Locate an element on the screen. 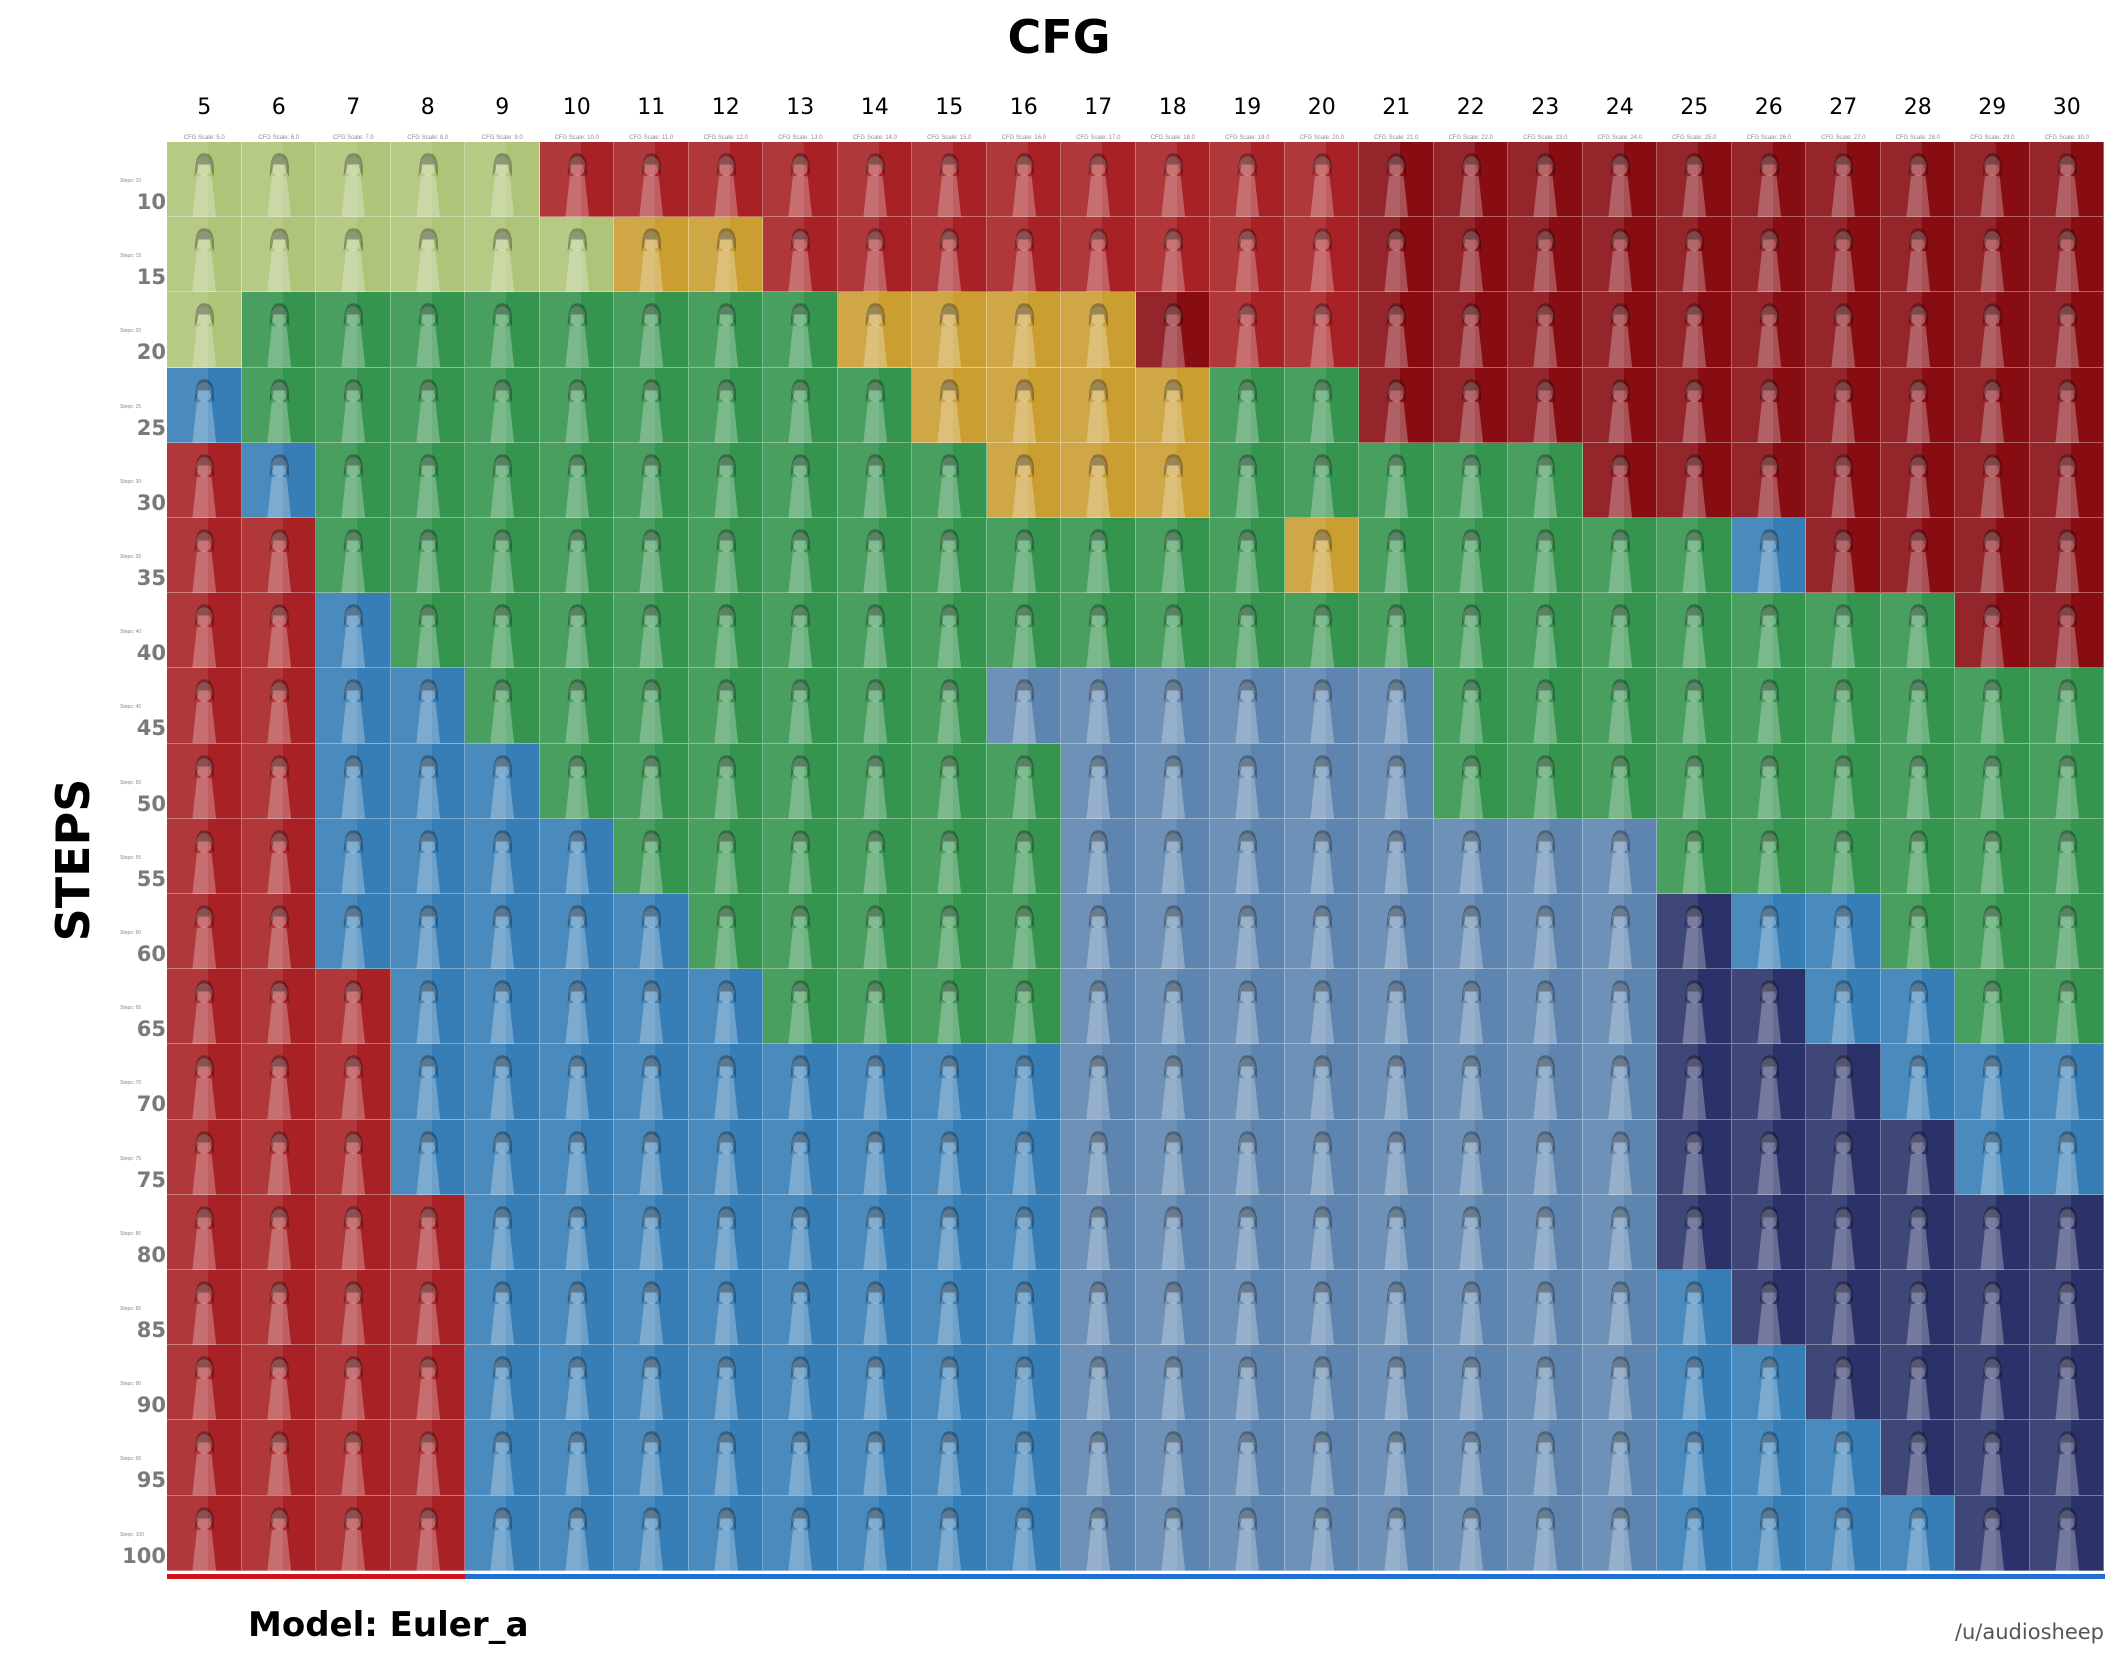 The width and height of the screenshot is (2118, 1655). steps-label-25: 25 is located at coordinates (151, 427).